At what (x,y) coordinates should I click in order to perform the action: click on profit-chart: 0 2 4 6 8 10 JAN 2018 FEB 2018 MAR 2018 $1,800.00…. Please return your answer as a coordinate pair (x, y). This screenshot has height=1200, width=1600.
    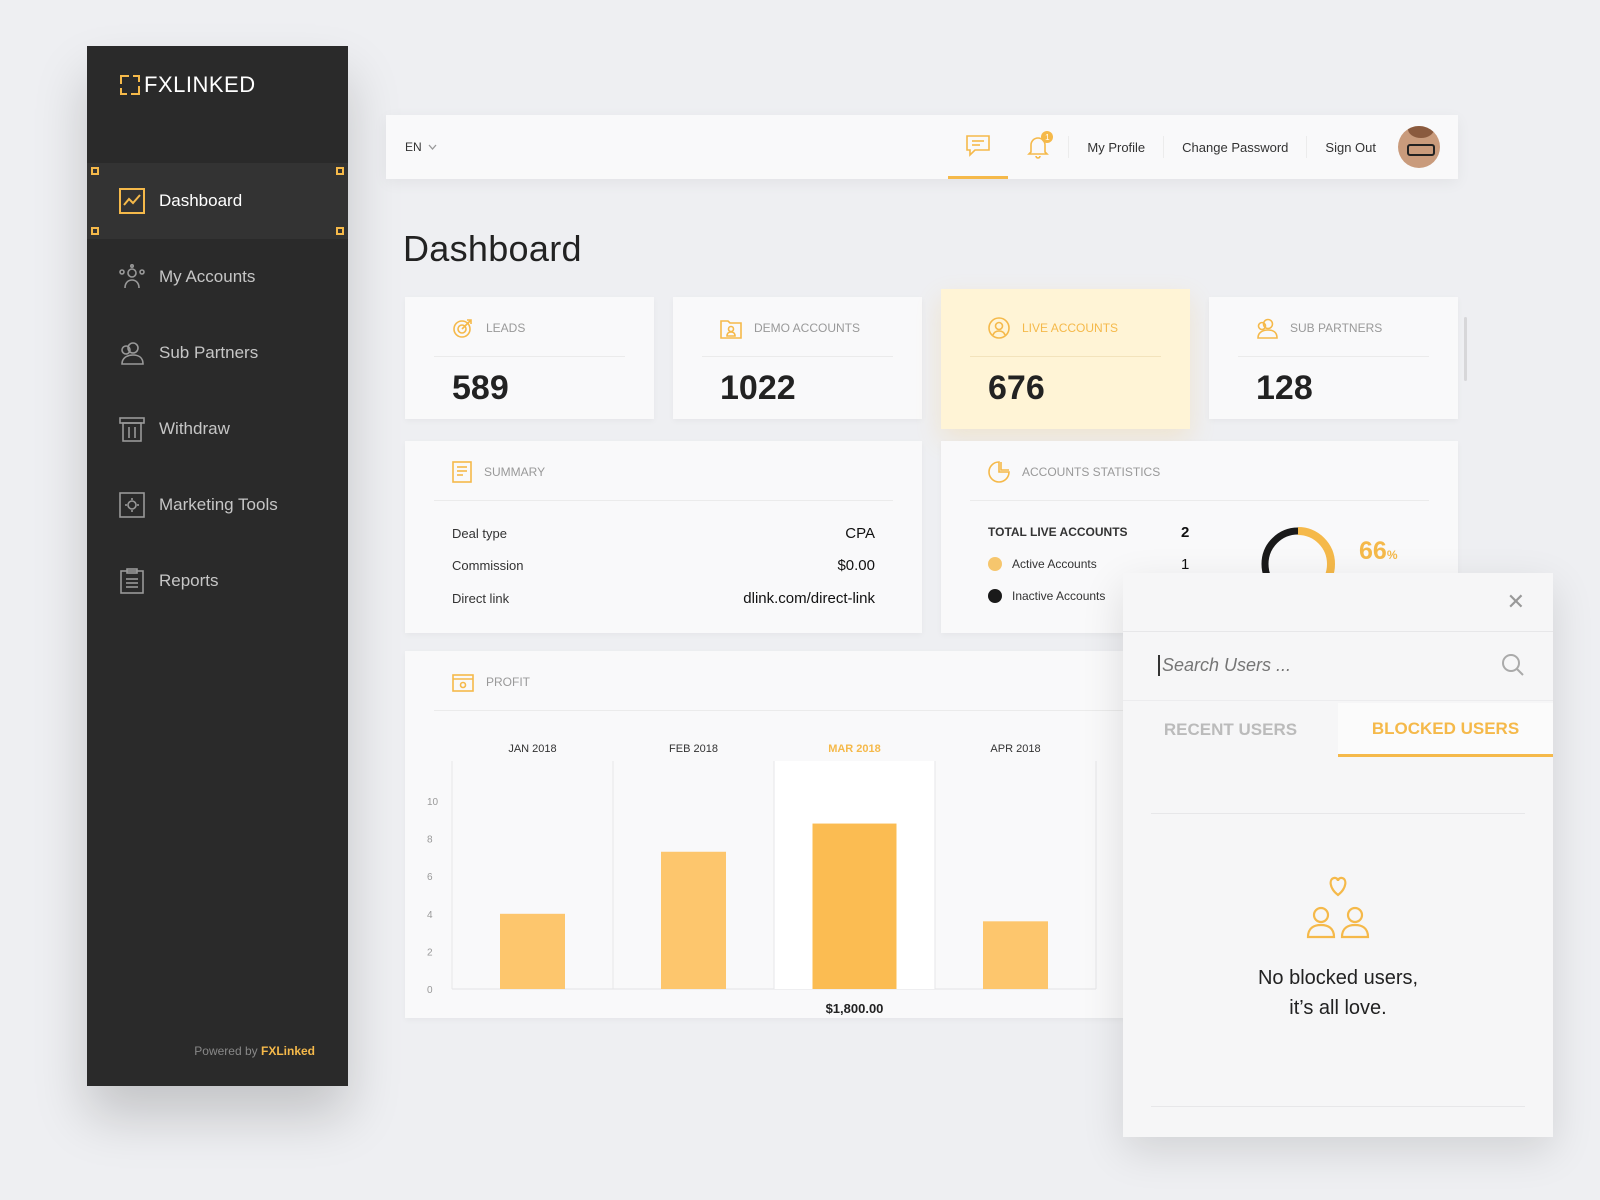
    Looking at the image, I should click on (762, 879).